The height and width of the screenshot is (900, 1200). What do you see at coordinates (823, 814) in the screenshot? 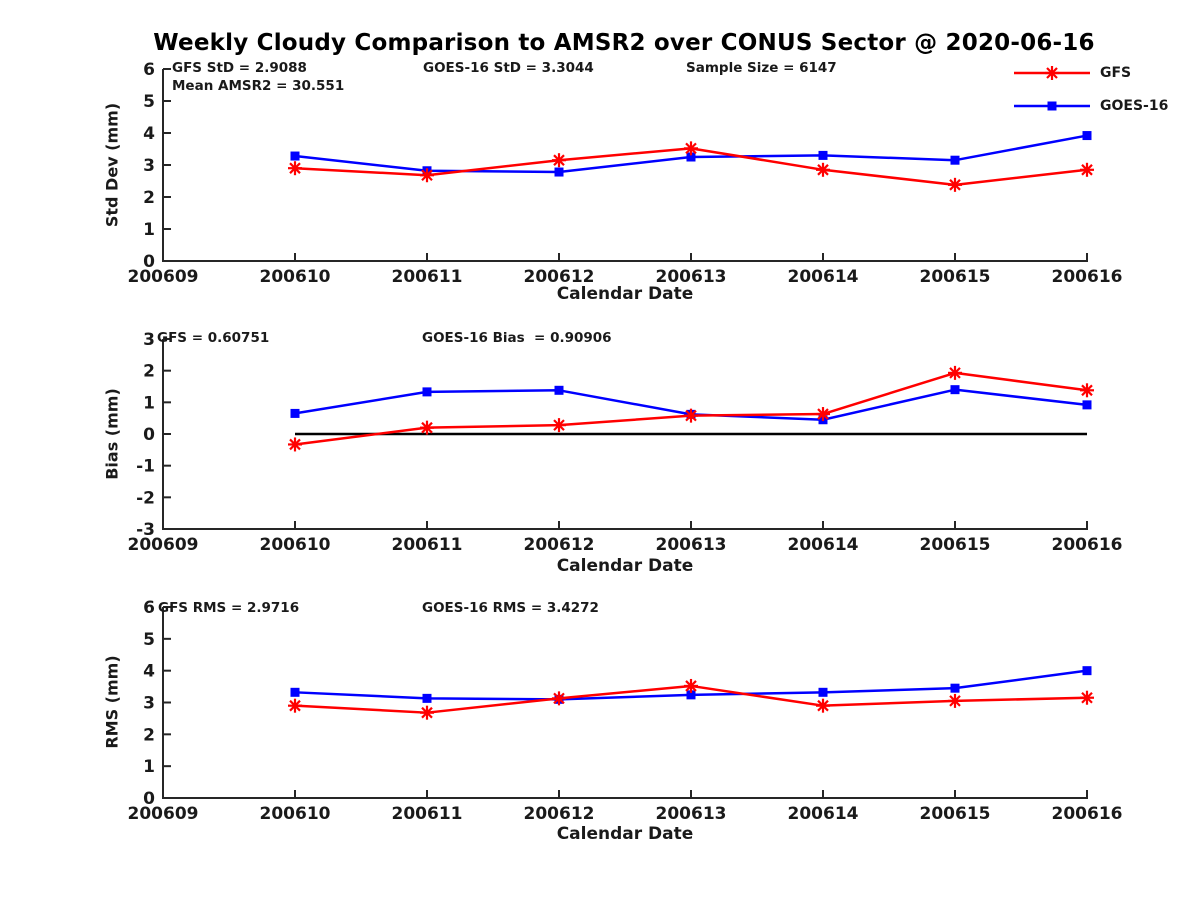
I see `x-tick-label-rms-mm: 200614` at bounding box center [823, 814].